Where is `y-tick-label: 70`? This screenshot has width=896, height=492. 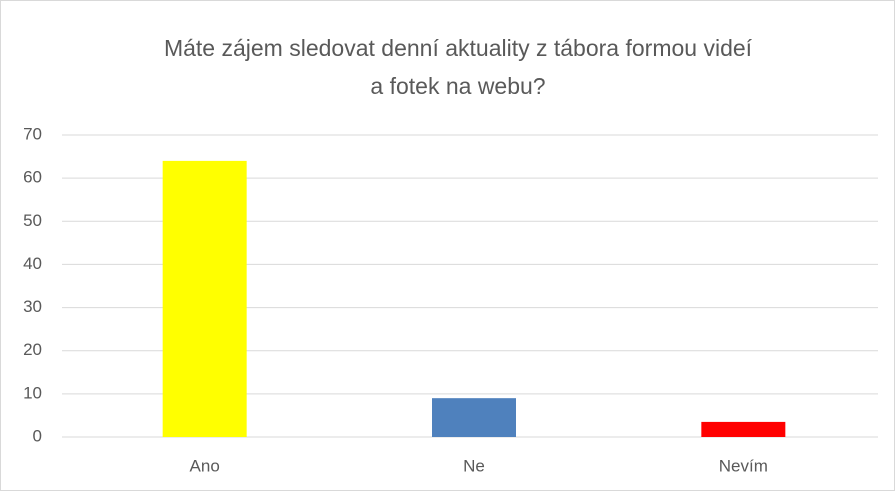
y-tick-label: 70 is located at coordinates (32, 133).